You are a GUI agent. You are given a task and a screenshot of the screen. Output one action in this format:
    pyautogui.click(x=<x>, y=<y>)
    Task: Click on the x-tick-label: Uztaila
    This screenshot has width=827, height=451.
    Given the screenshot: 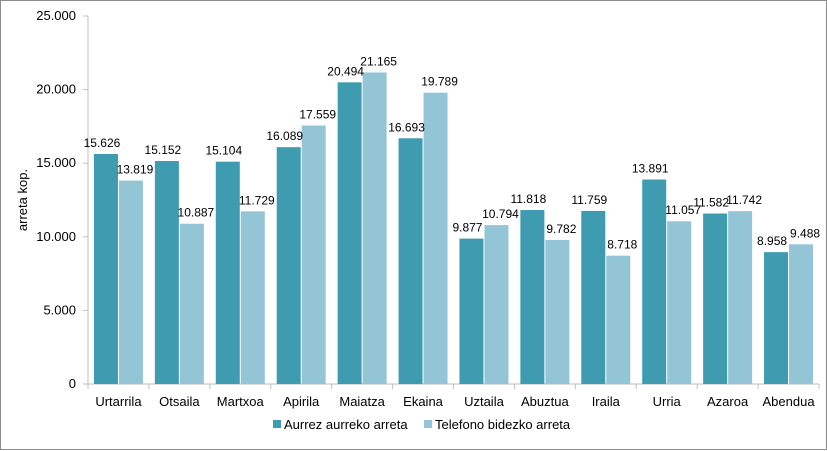 What is the action you would take?
    pyautogui.click(x=484, y=401)
    